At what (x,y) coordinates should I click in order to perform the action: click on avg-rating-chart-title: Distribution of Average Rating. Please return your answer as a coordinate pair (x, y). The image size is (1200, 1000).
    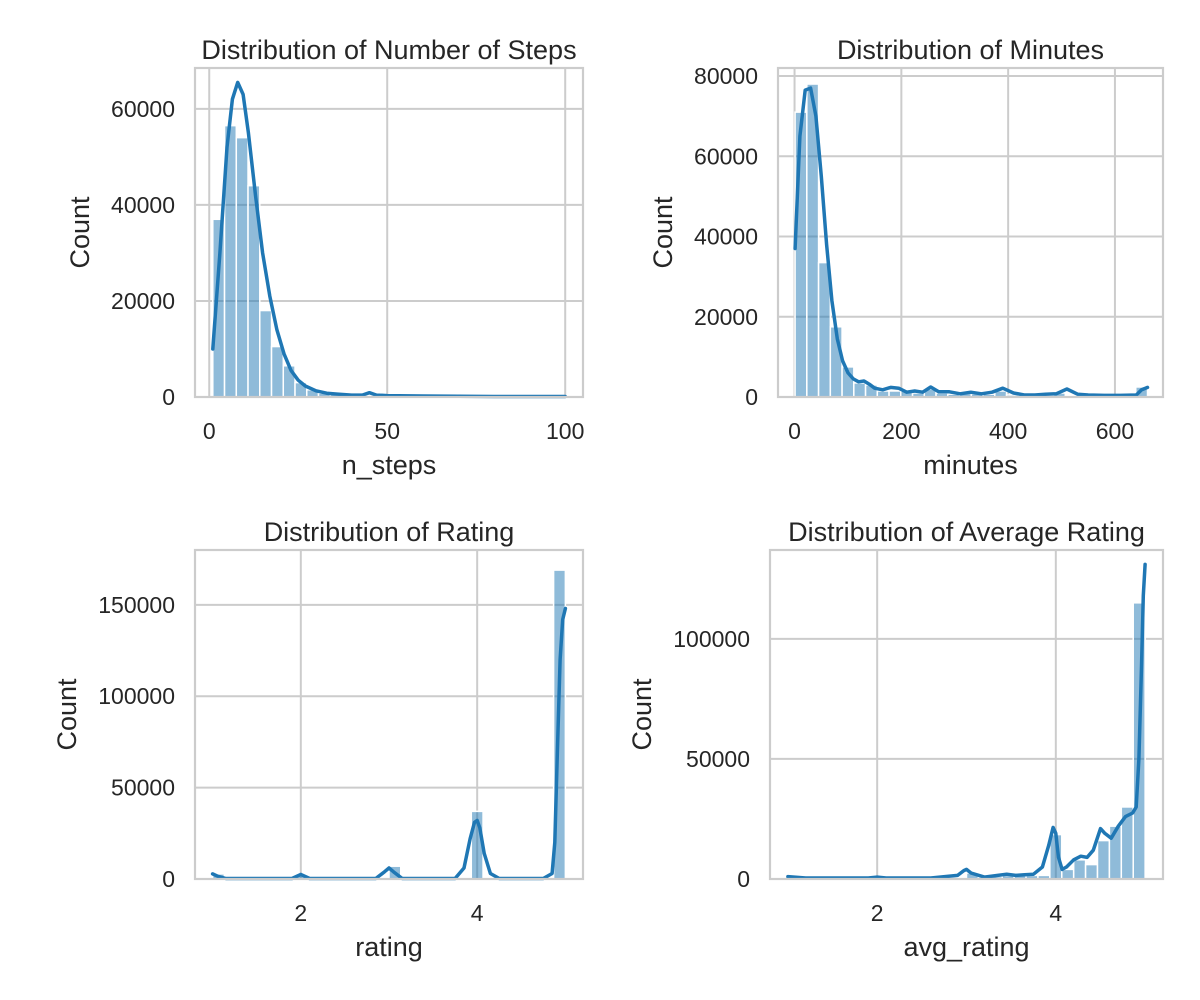
    Looking at the image, I should click on (966, 532).